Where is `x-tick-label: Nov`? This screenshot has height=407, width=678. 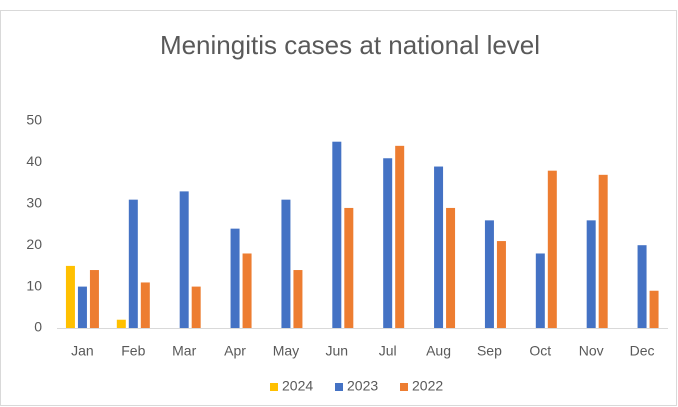 x-tick-label: Nov is located at coordinates (591, 351).